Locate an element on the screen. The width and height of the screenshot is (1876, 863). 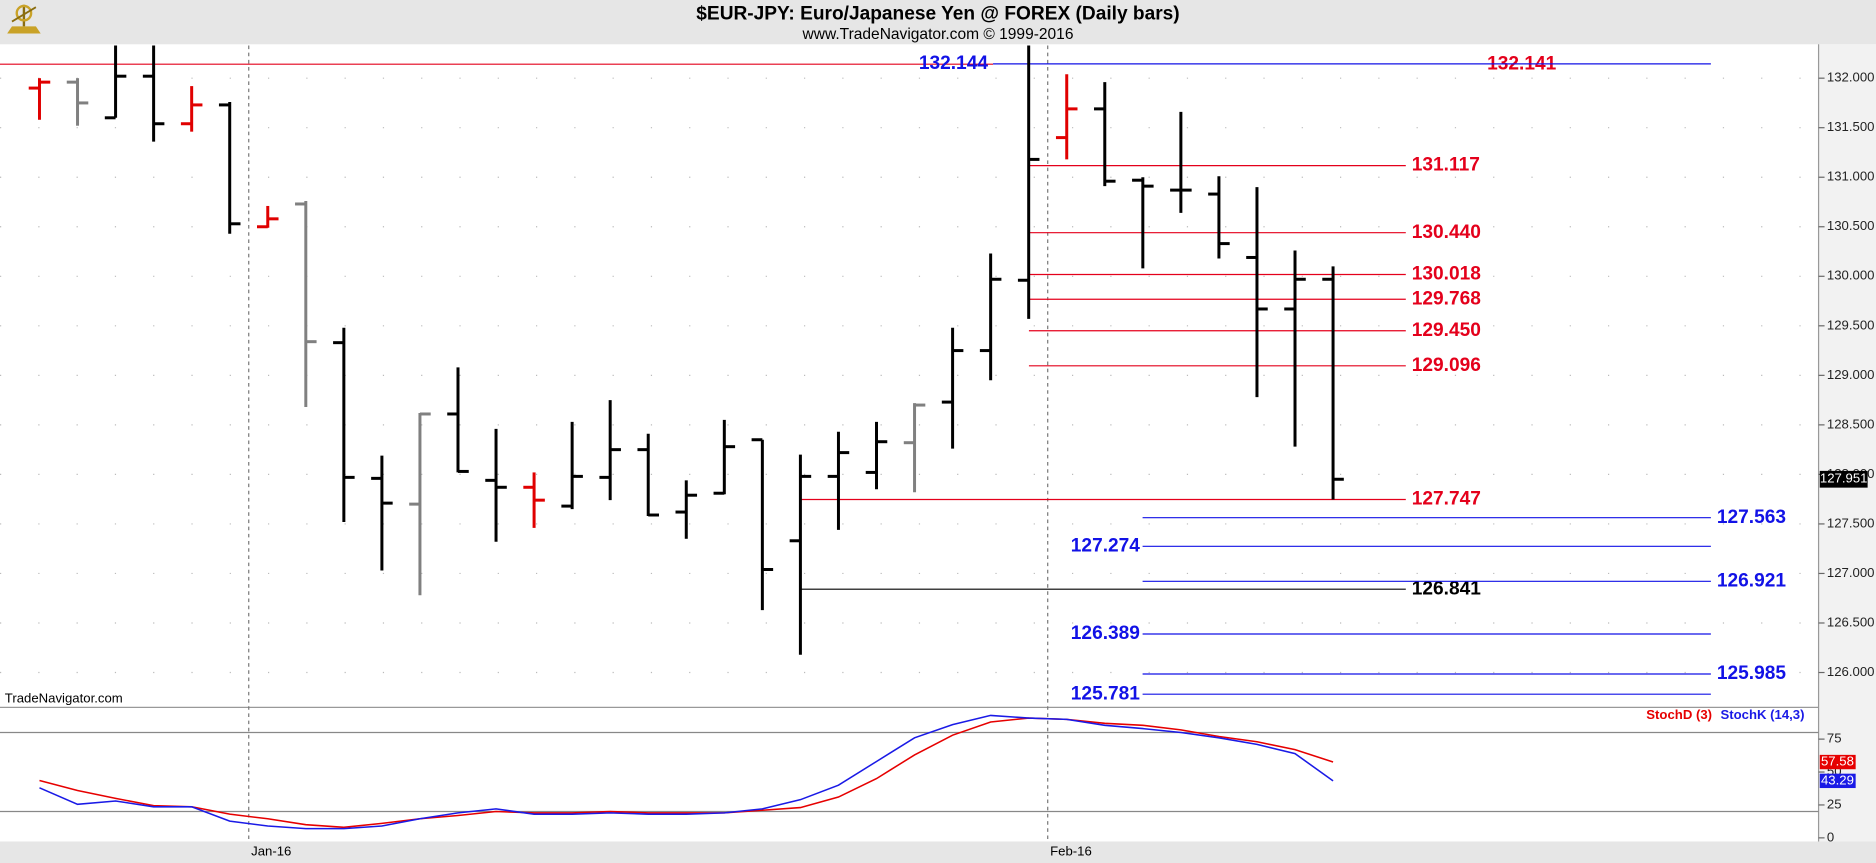
value-box-label: 57.58 is located at coordinates (1837, 761).